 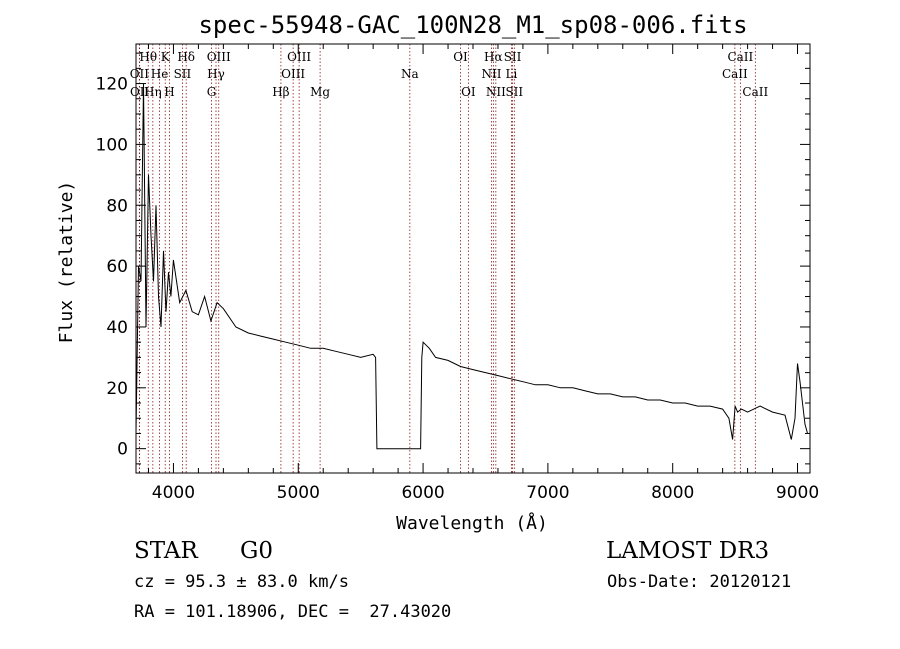 I want to click on line-marker-label: H, so click(x=169, y=92).